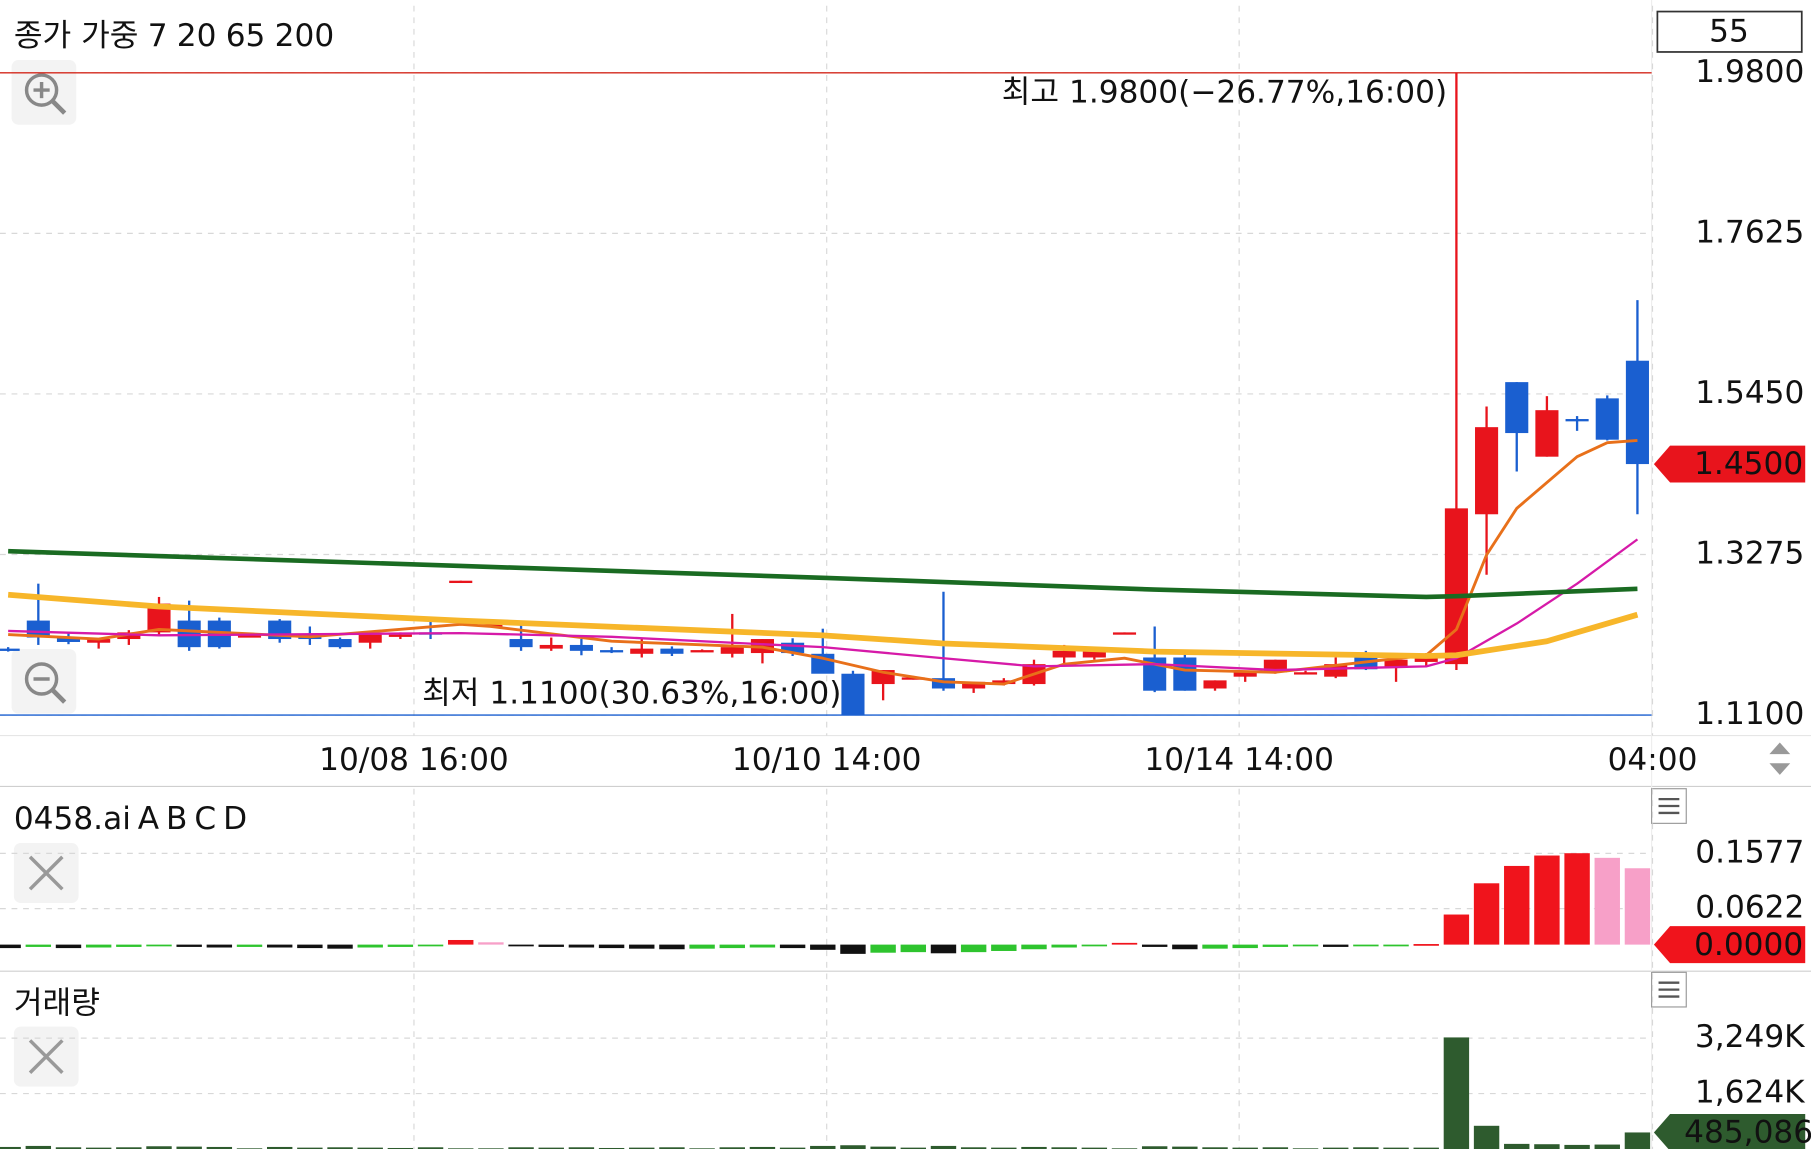 Image resolution: width=1811 pixels, height=1149 pixels. Describe the element at coordinates (1750, 1037) in the screenshot. I see `y-tick-label: 3,249K` at that location.